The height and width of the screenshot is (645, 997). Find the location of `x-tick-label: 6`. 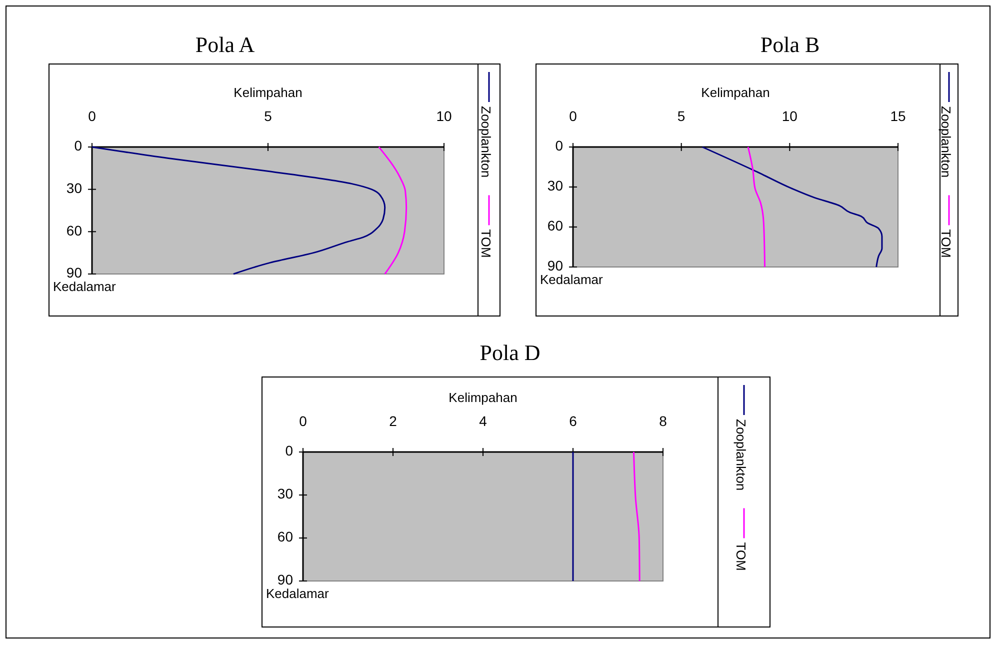

x-tick-label: 6 is located at coordinates (573, 421).